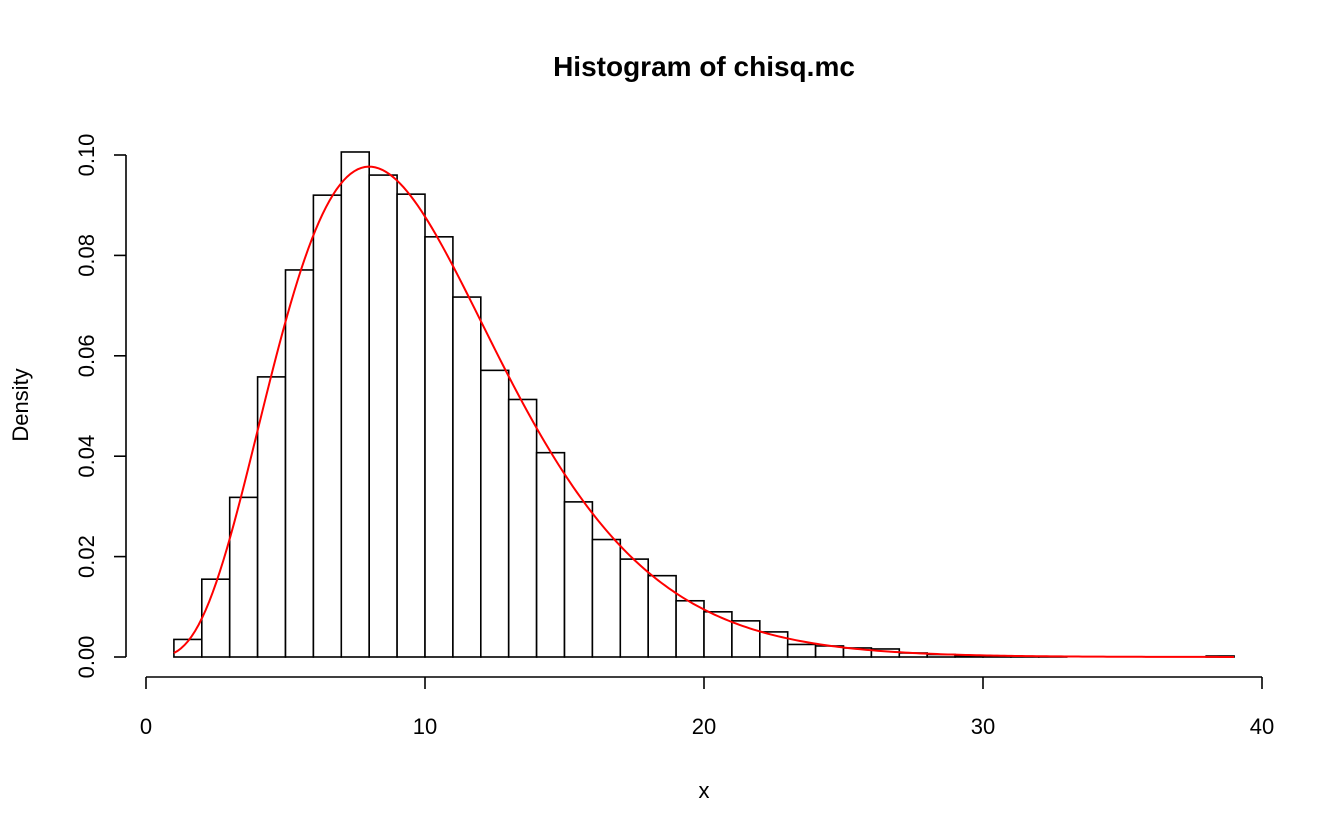  Describe the element at coordinates (86, 255) in the screenshot. I see `y-tick-label: 0.08` at that location.